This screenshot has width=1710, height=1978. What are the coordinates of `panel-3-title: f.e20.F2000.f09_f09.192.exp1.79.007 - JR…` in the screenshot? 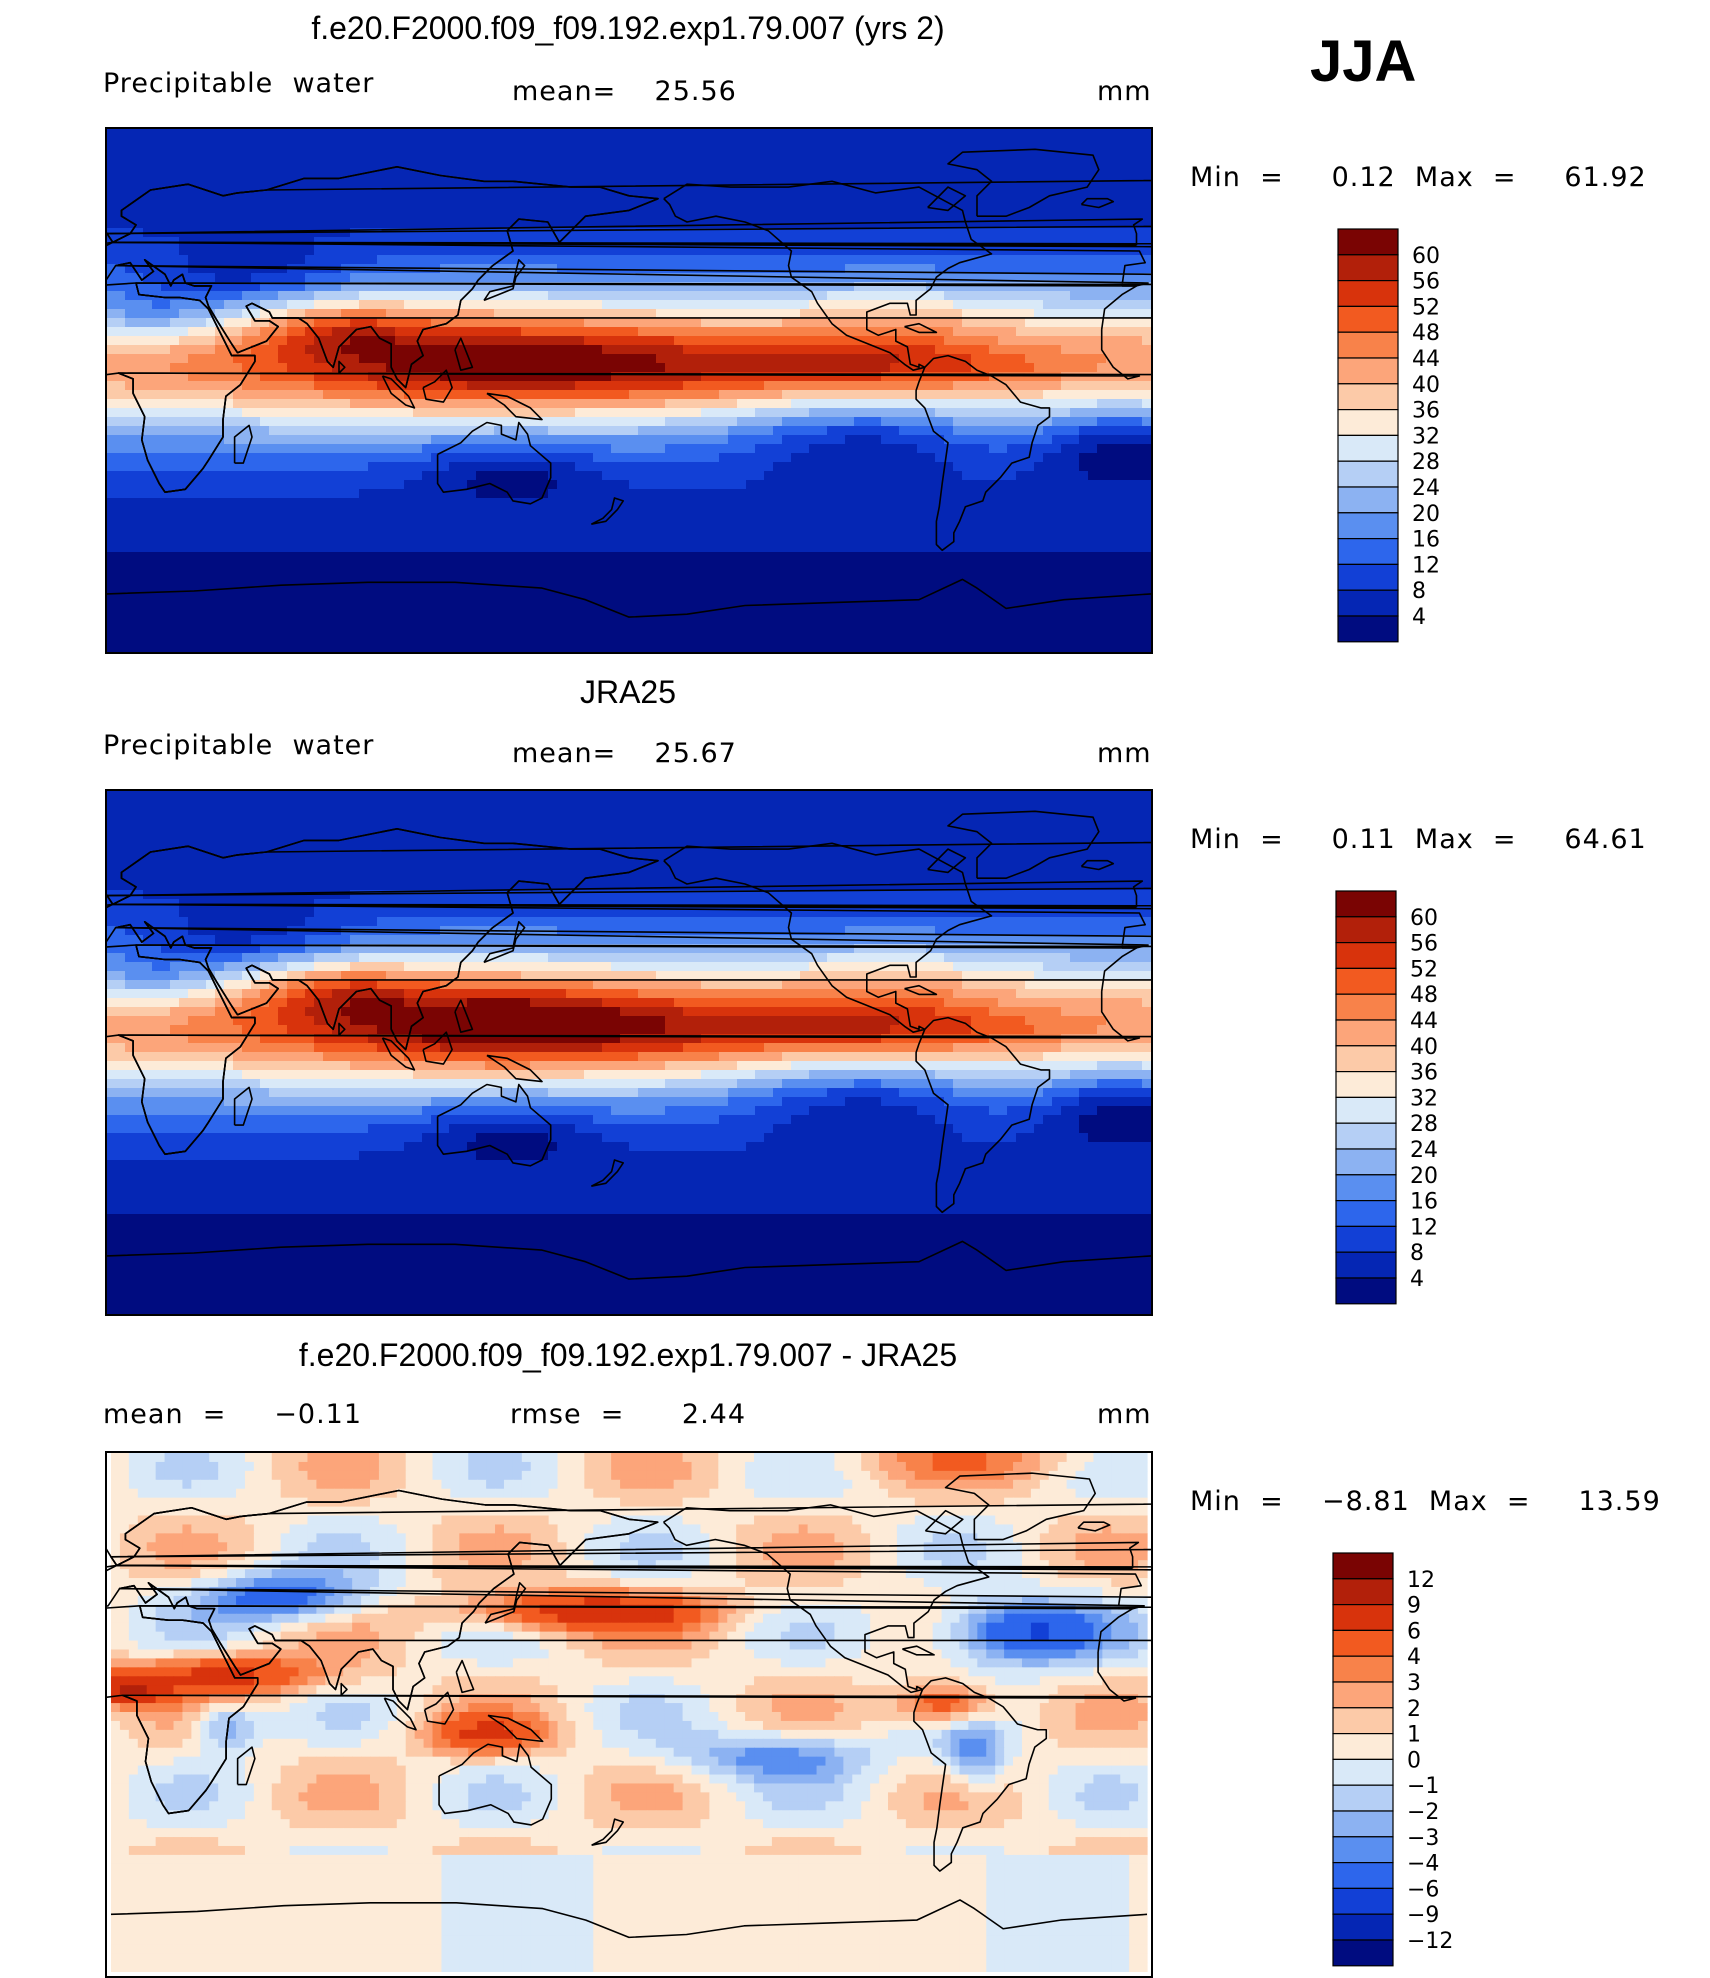 It's located at (628, 1355).